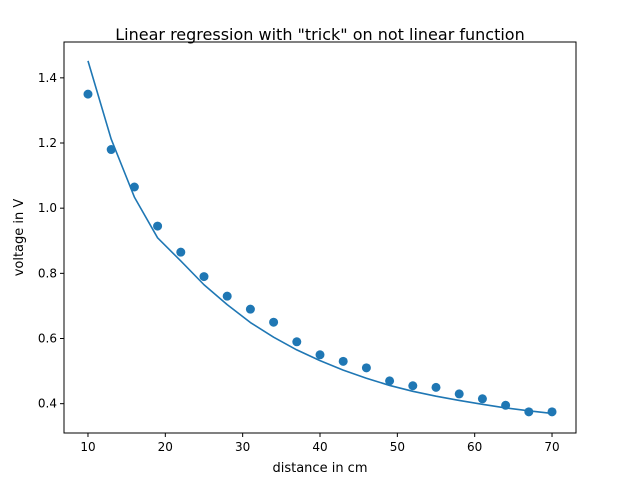 The width and height of the screenshot is (640, 480). I want to click on y-tick-label: 0.4, so click(47, 404).